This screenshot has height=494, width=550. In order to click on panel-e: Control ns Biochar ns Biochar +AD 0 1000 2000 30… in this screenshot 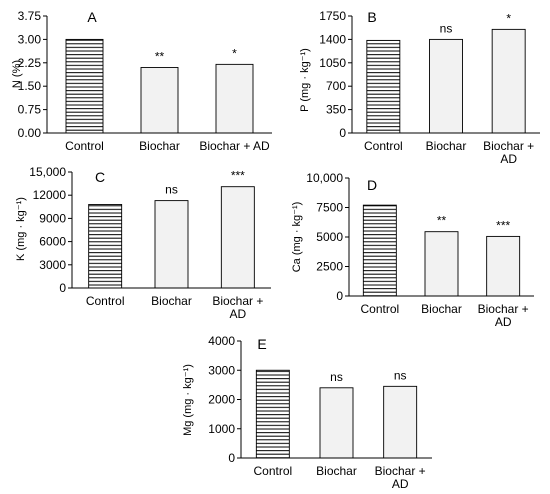, I will do `click(307, 412)`.